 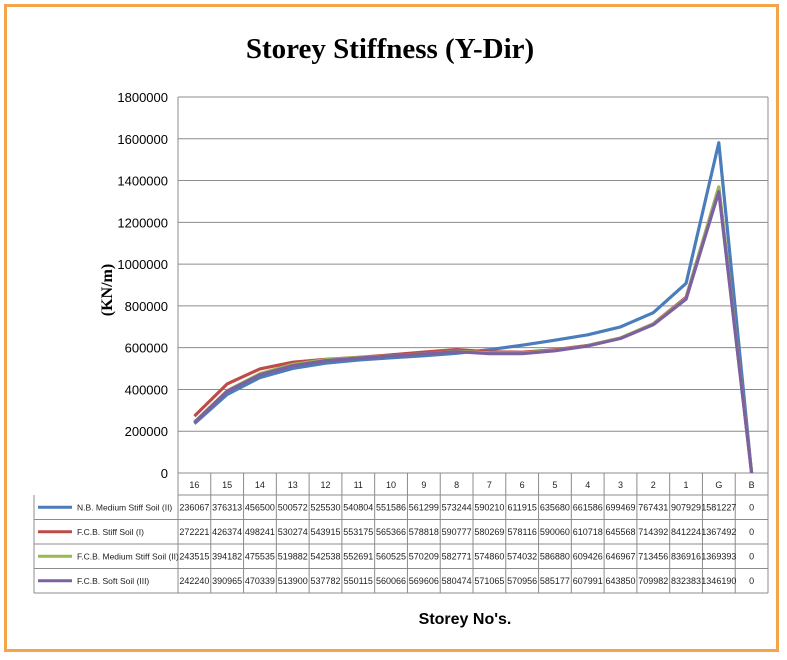 I want to click on data-value: 611915, so click(x=521, y=507).